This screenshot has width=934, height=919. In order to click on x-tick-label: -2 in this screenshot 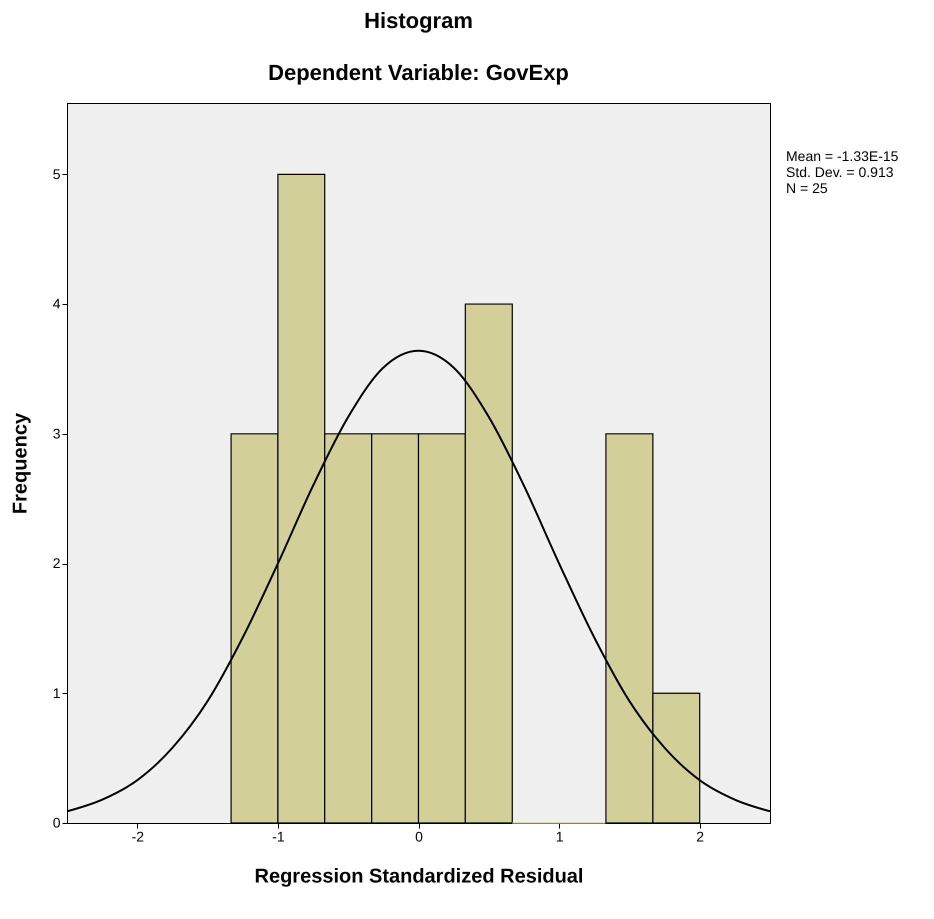, I will do `click(138, 836)`.